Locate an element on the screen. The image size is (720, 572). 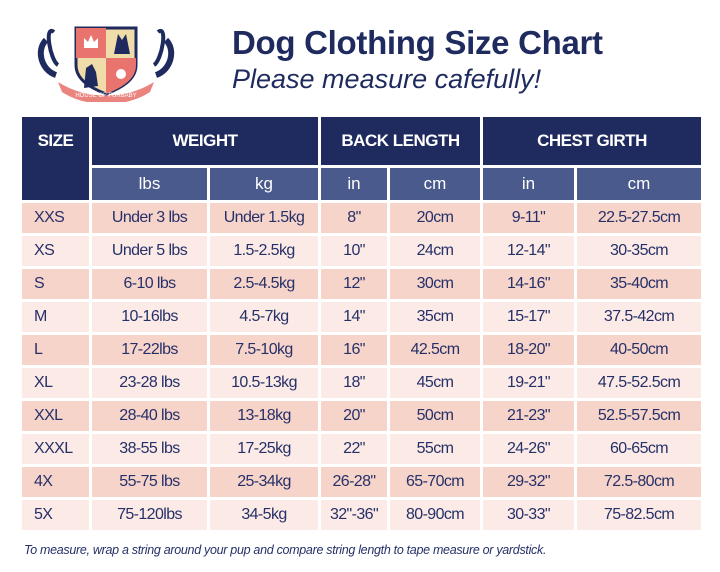
cell-weight-lbs: Under 3 lbs is located at coordinates (149, 218).